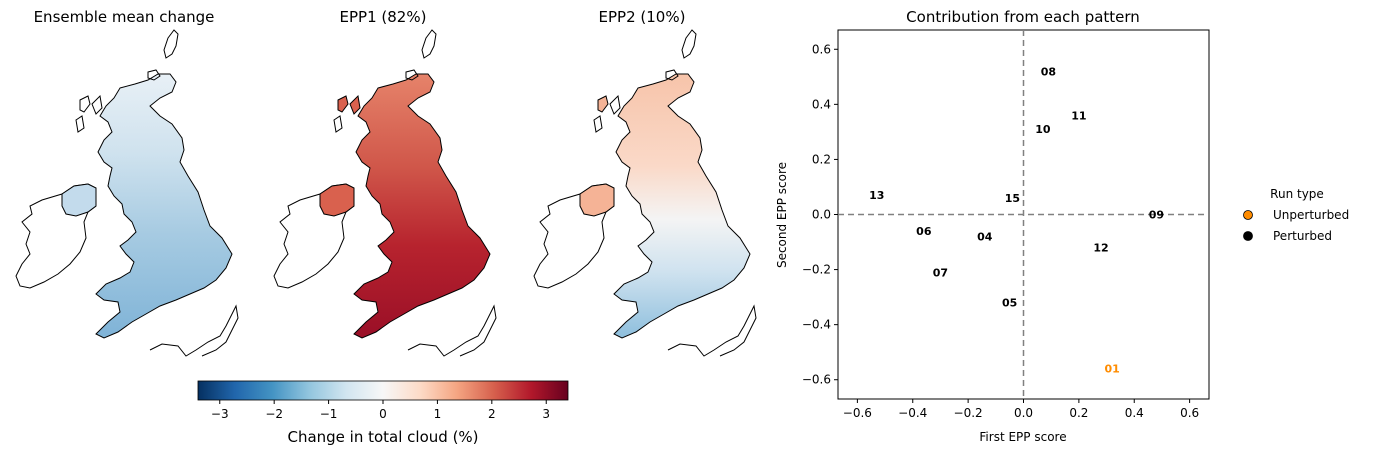 This screenshot has width=1376, height=454. I want to click on legend: Run type Unperturbed Perturbed, so click(1296, 215).